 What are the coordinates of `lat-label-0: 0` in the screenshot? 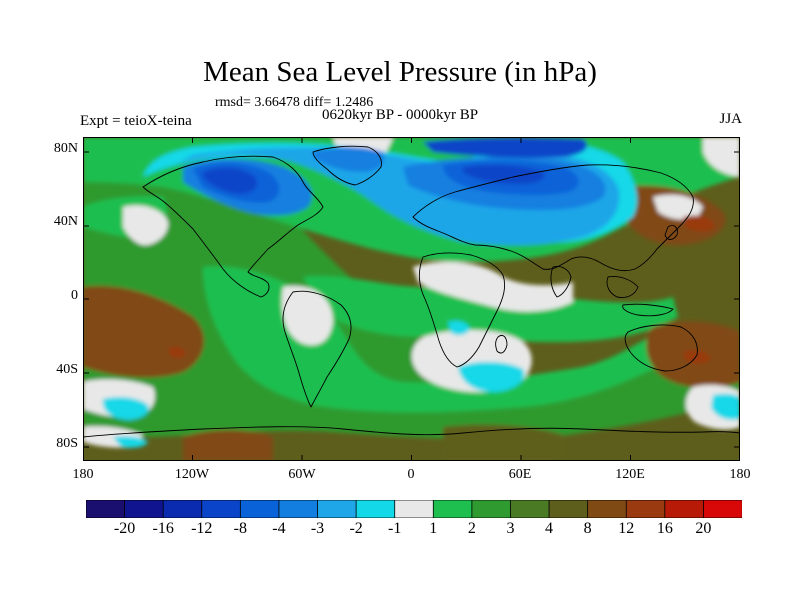 It's located at (74, 295).